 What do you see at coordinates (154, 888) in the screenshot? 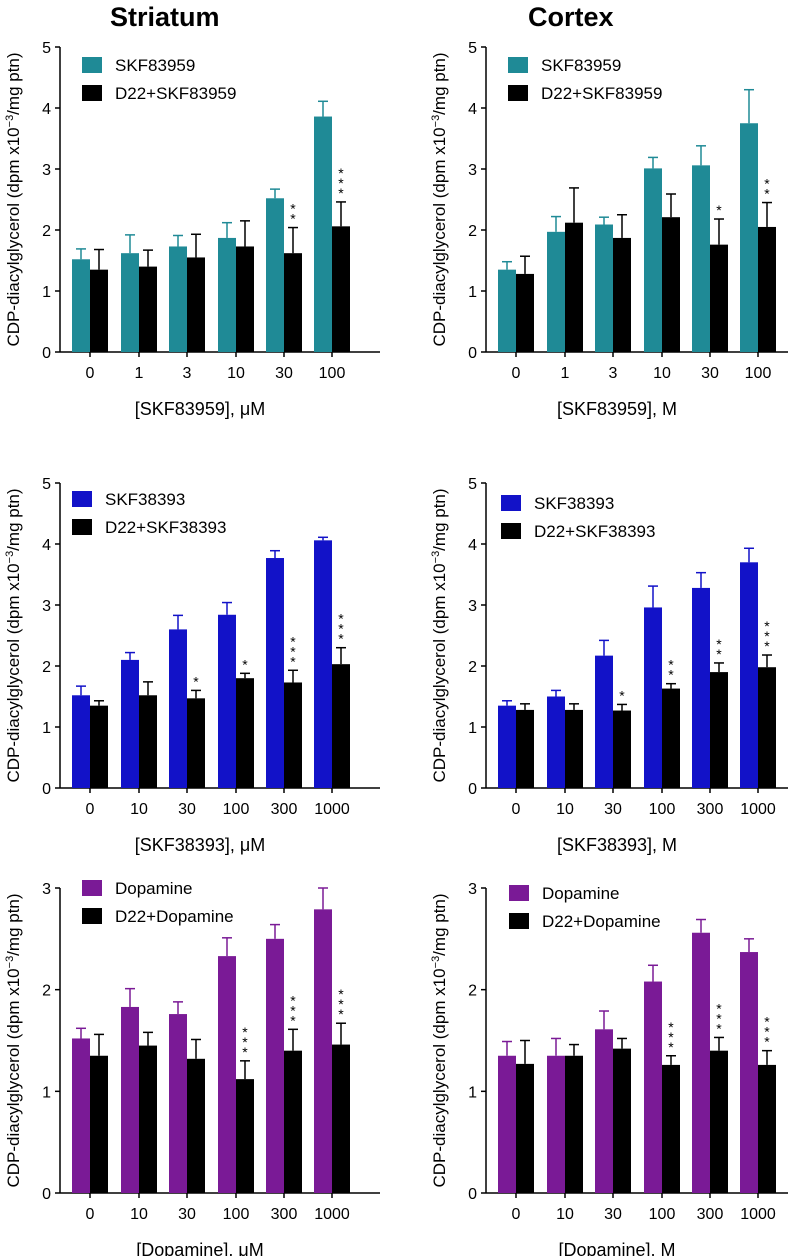
I see `legend-label: Dopamine` at bounding box center [154, 888].